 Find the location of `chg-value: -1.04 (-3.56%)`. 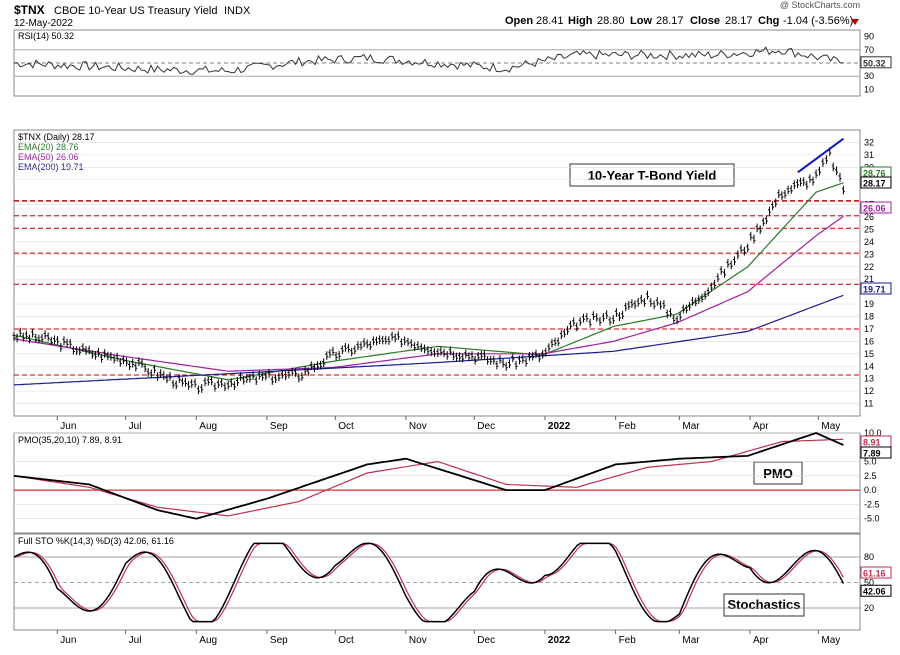

chg-value: -1.04 (-3.56%) is located at coordinates (818, 21).